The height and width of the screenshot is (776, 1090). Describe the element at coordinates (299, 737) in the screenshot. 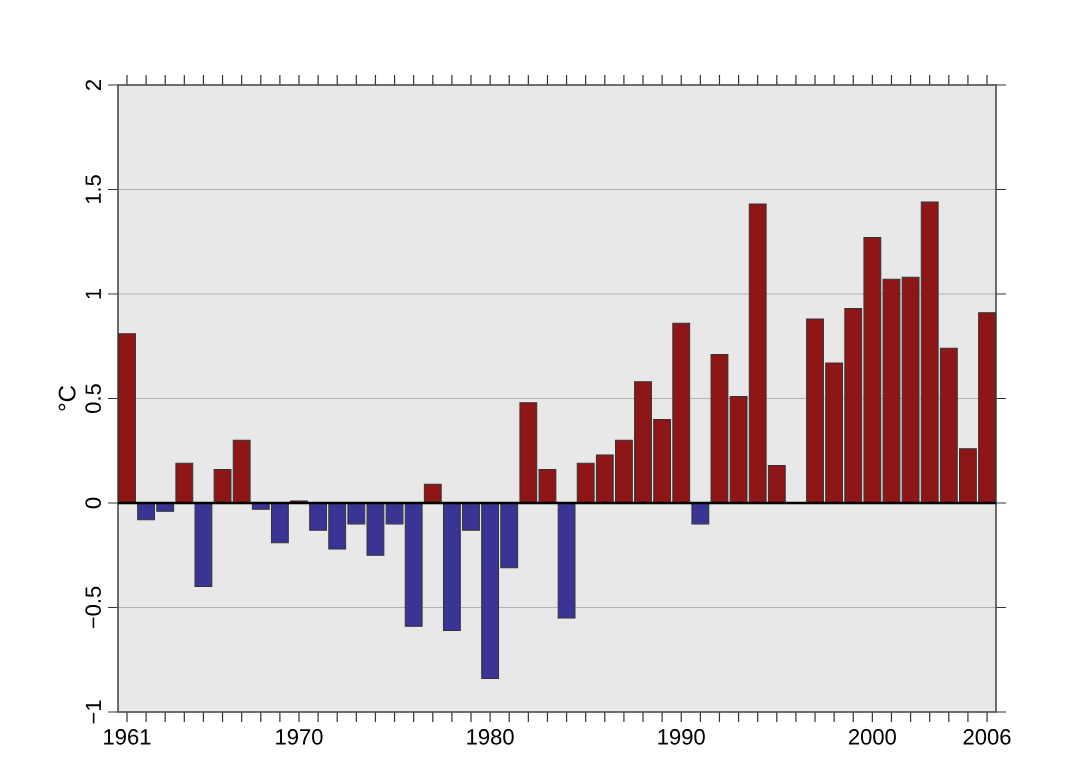

I see `x-tick-label: 1970` at that location.